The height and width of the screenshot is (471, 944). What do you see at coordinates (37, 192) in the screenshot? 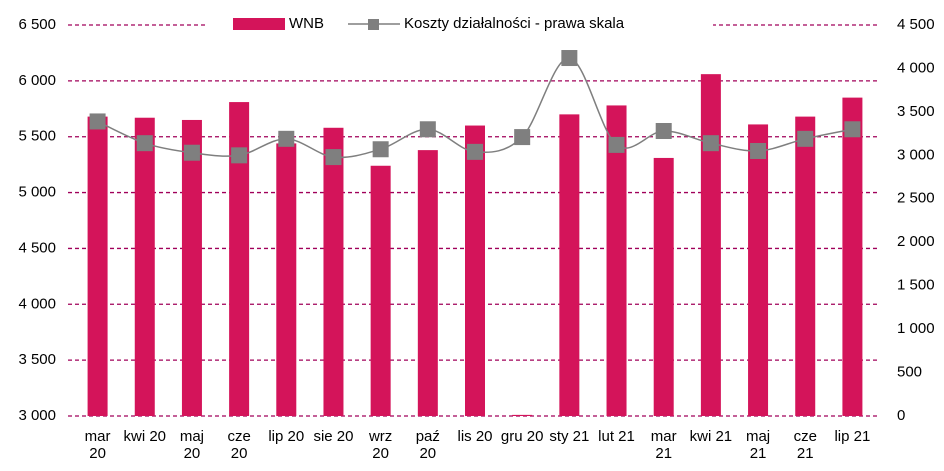
I see `y-tick-label: 5 000` at bounding box center [37, 192].